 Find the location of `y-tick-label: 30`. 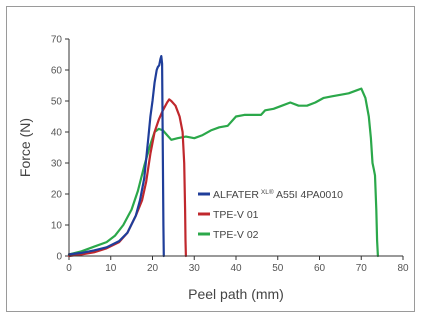

y-tick-label: 30 is located at coordinates (57, 164).